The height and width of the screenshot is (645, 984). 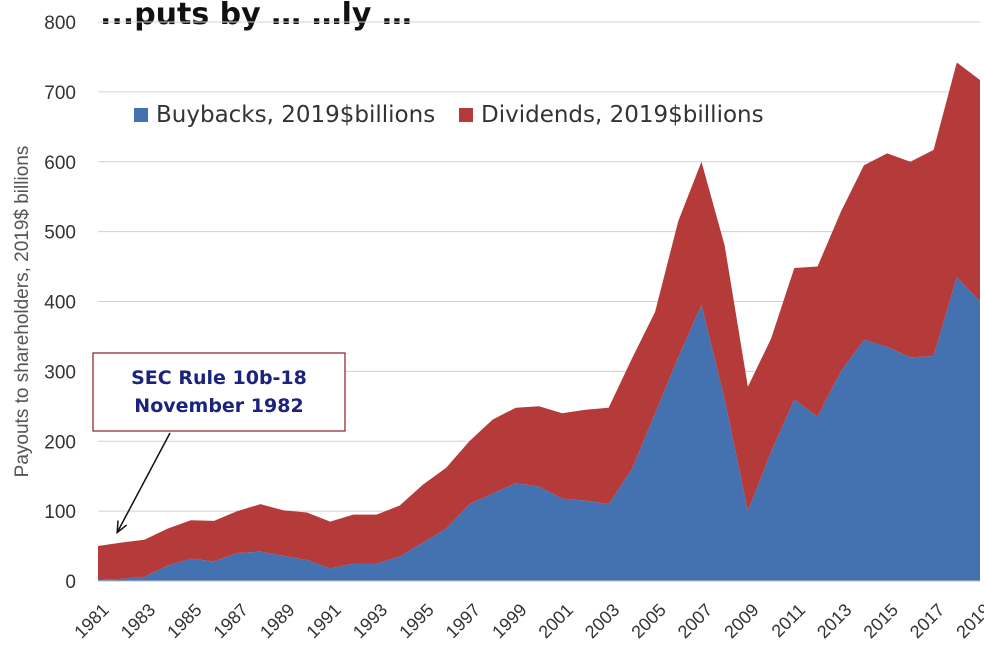 I want to click on y-tick-label-800: 800, so click(x=60, y=23).